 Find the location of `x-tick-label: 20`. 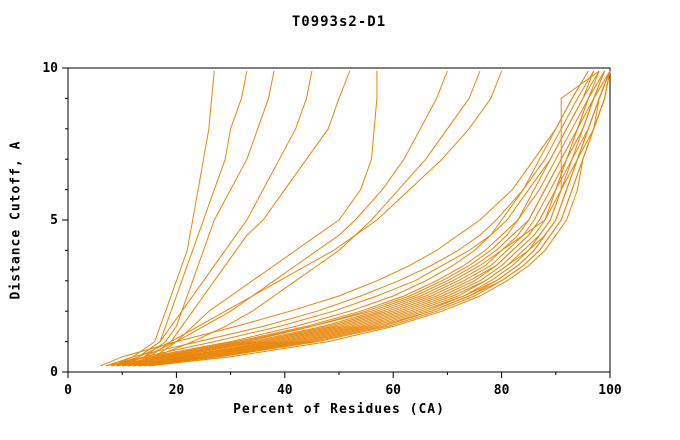

x-tick-label: 20 is located at coordinates (177, 390).